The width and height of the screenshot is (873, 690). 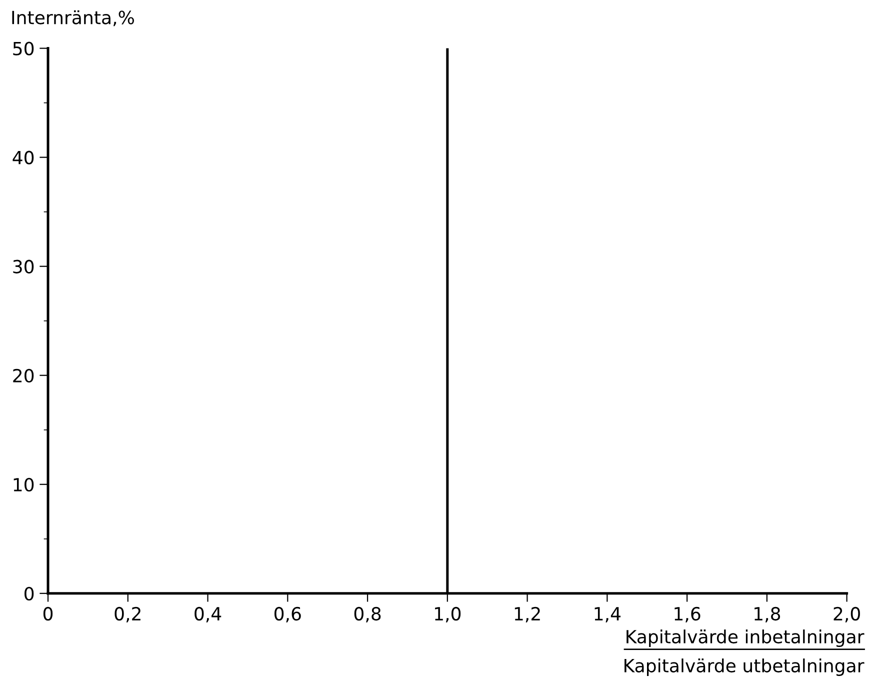 I want to click on x-tick-label: 1,2, so click(x=527, y=614).